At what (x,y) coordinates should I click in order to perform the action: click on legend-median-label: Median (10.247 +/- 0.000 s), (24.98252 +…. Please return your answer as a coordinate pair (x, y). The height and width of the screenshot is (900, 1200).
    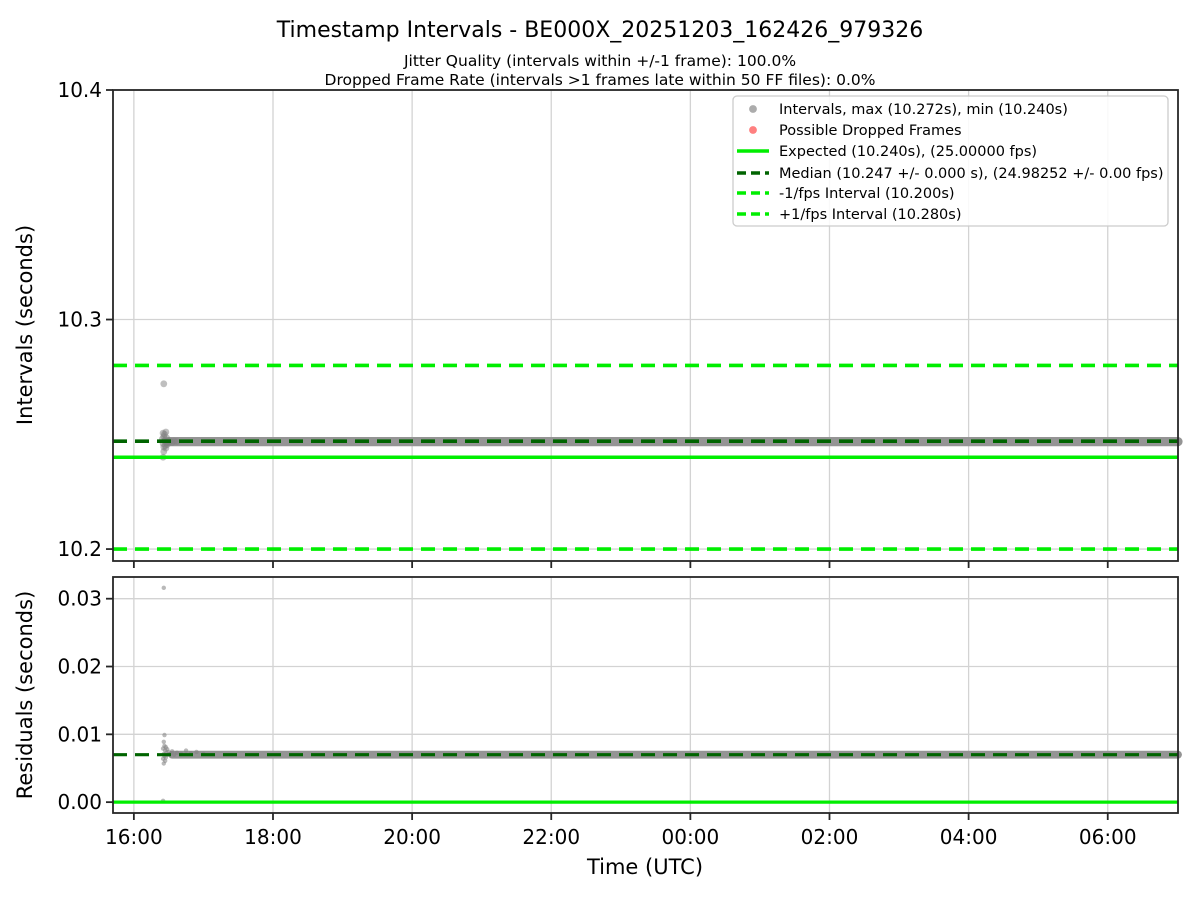
    Looking at the image, I should click on (971, 174).